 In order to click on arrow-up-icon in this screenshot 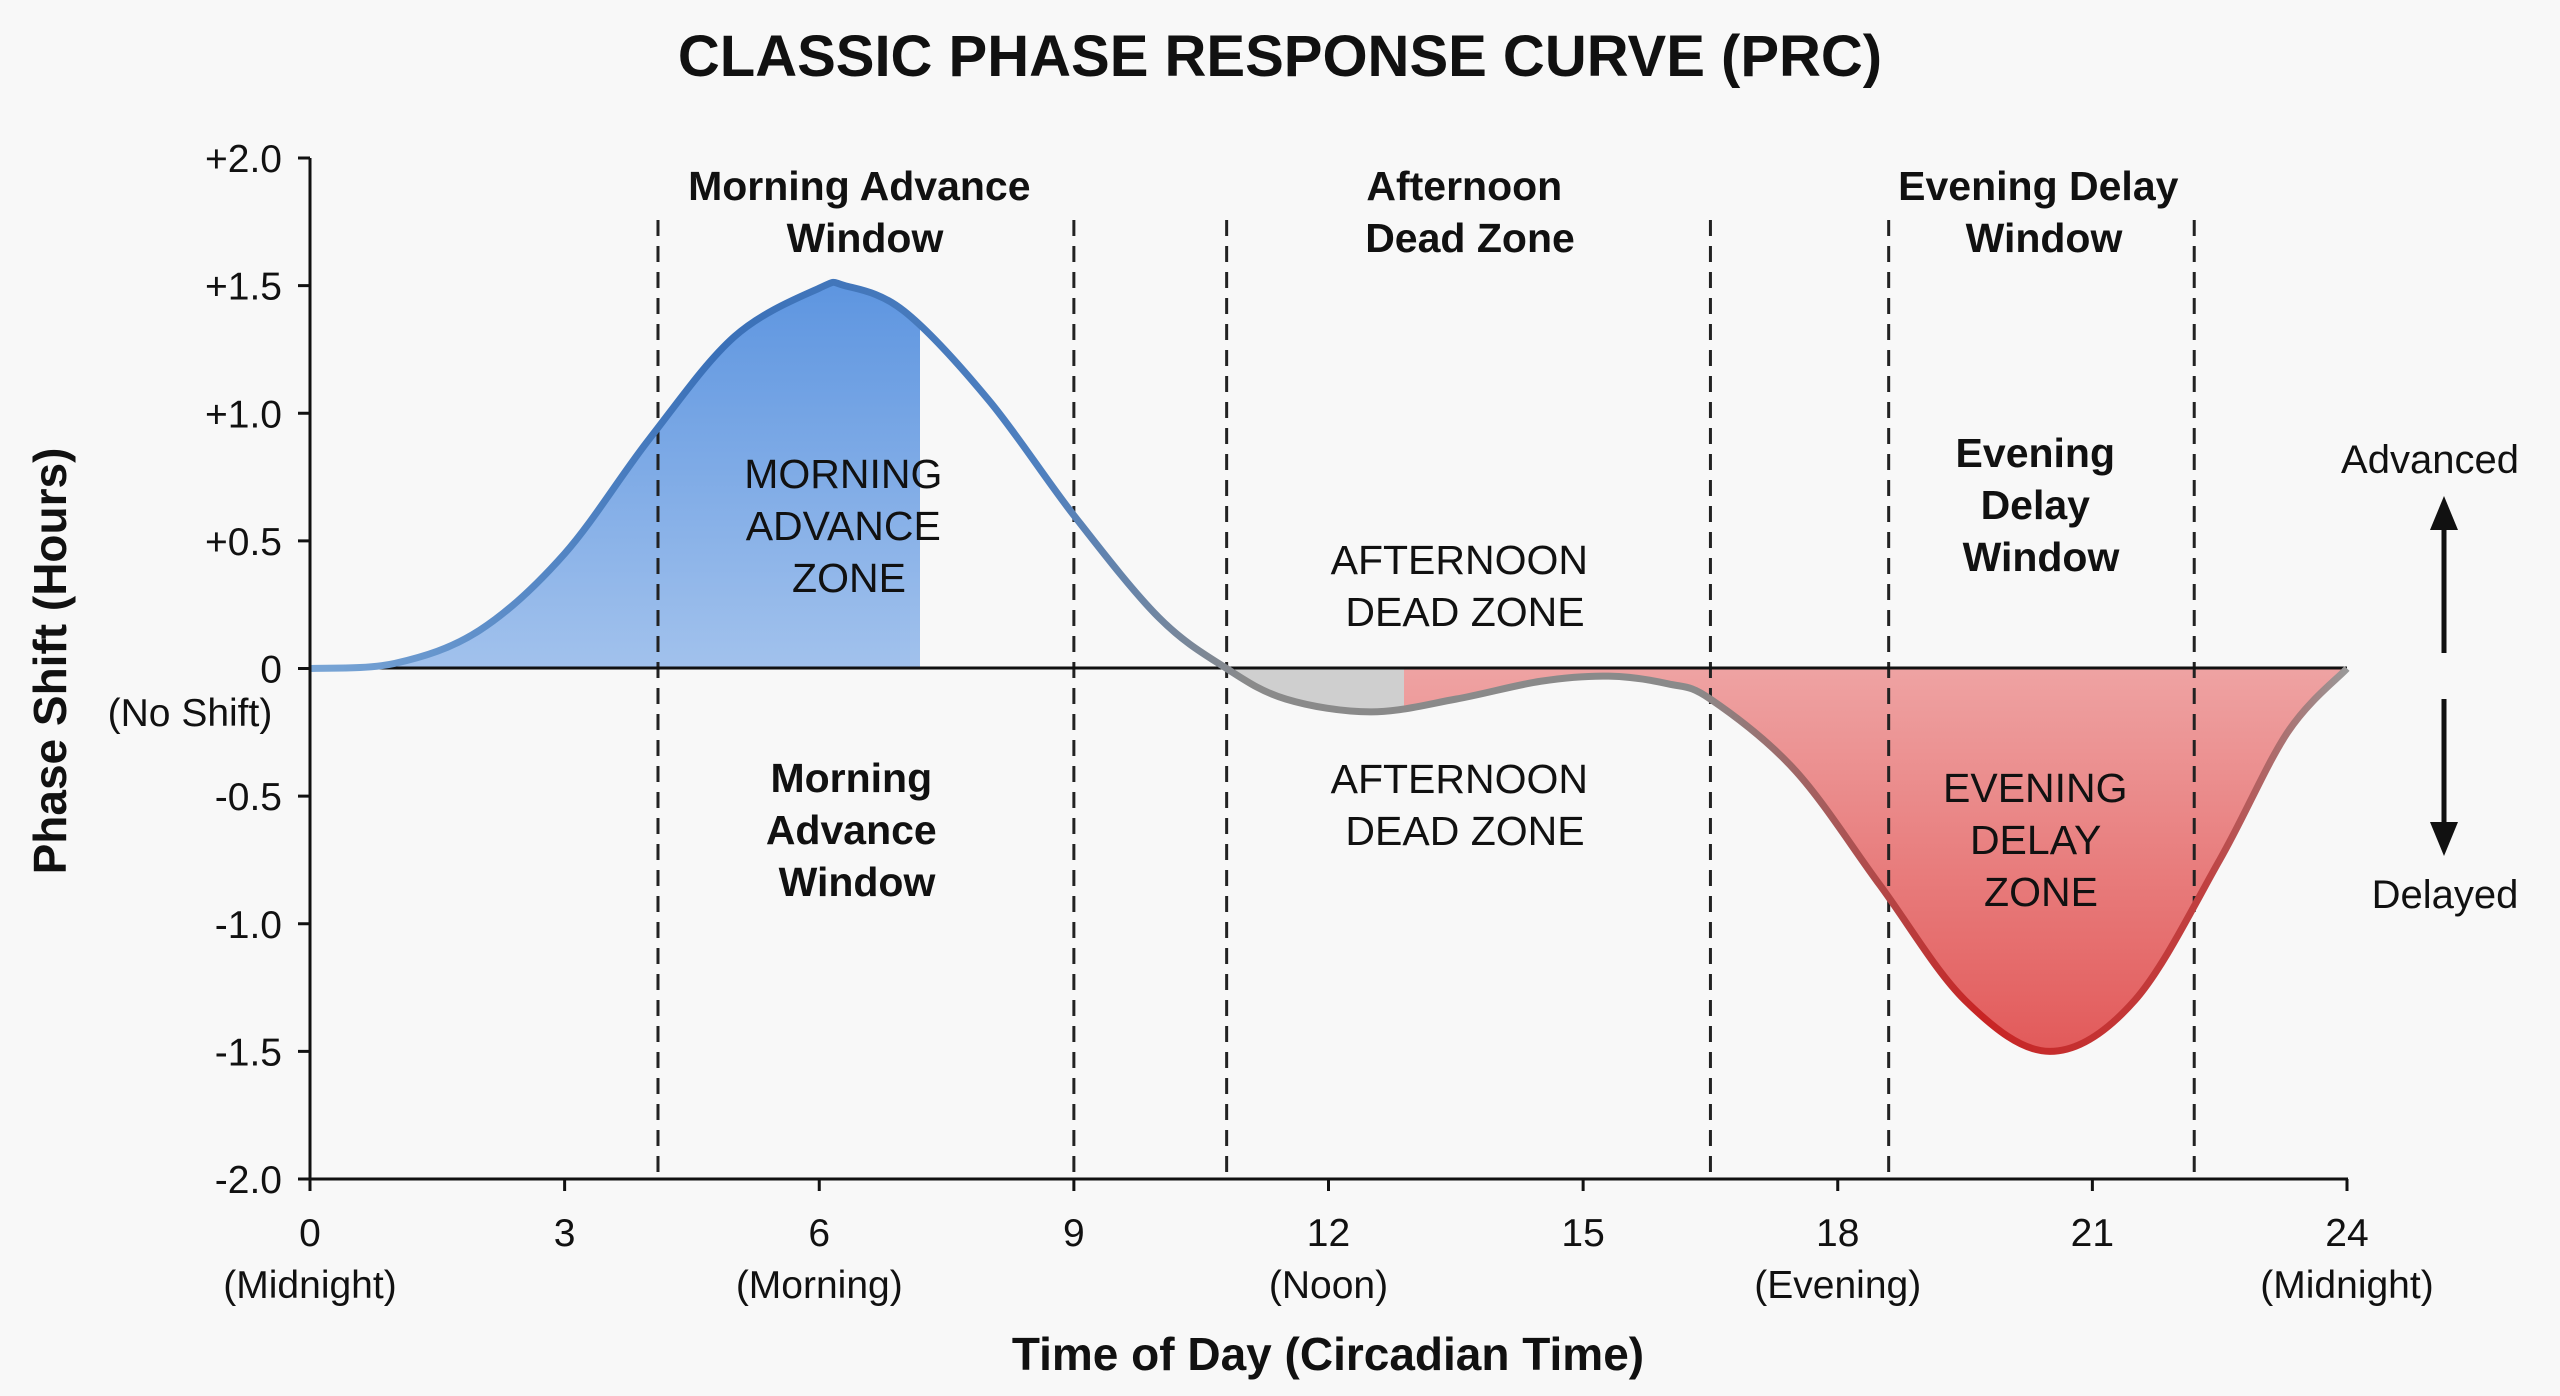, I will do `click(2444, 574)`.